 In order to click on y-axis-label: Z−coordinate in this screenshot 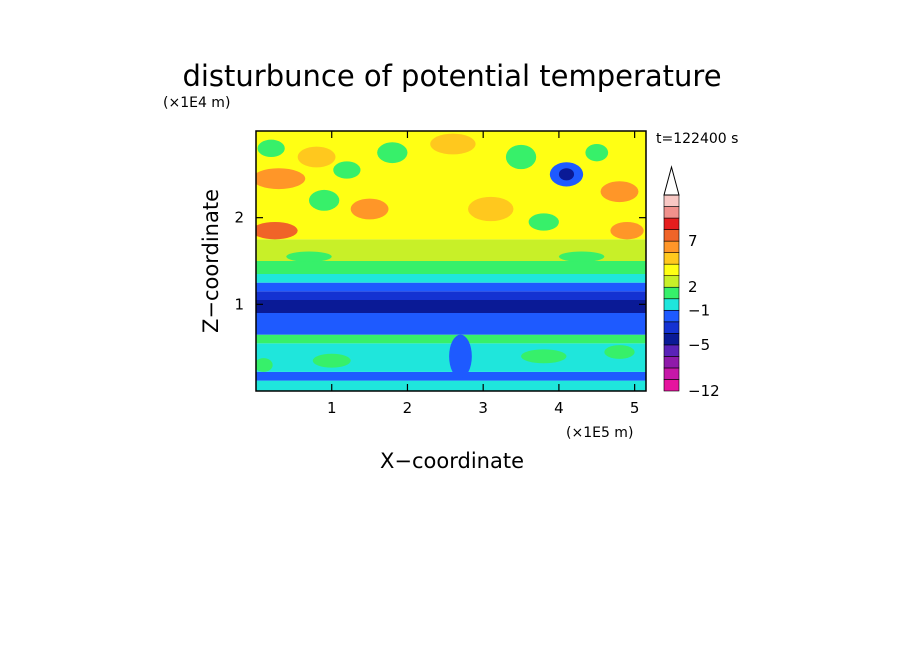, I will do `click(211, 261)`.